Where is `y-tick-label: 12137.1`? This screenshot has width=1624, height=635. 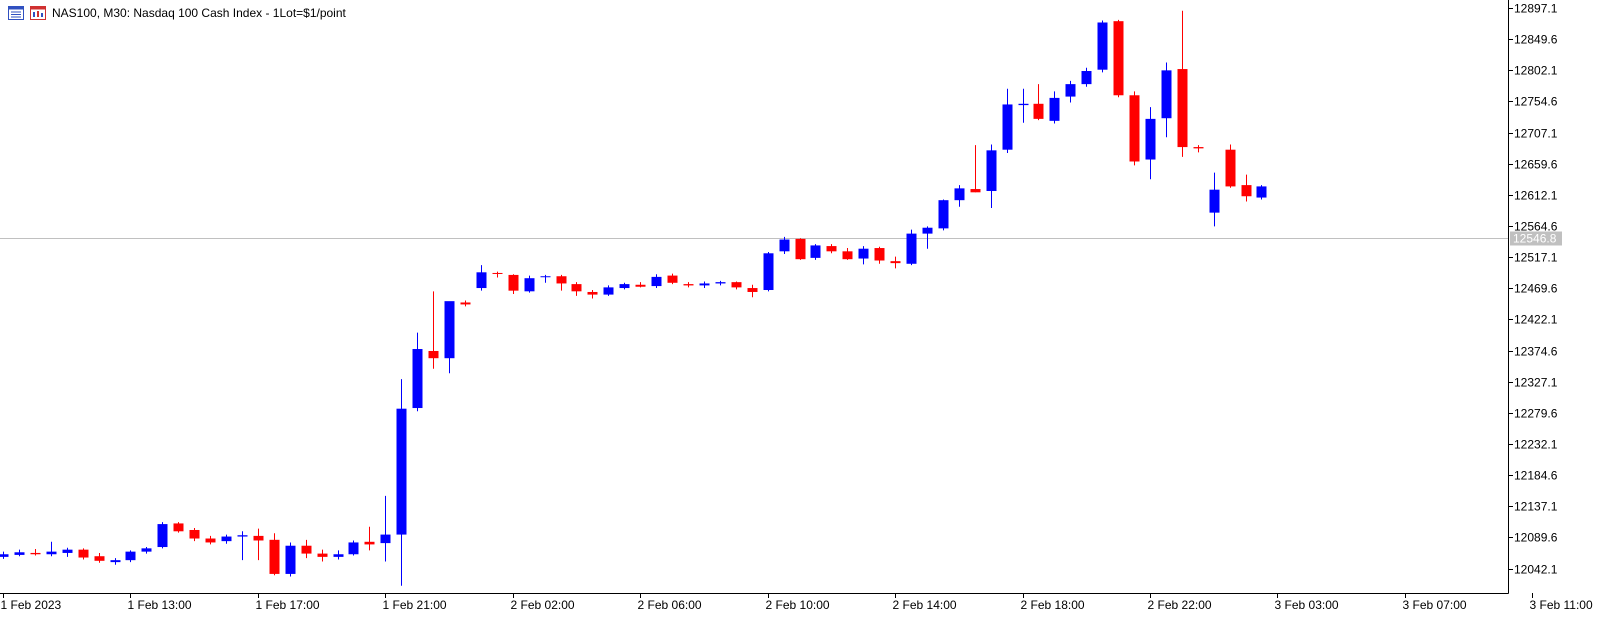 y-tick-label: 12137.1 is located at coordinates (1536, 507).